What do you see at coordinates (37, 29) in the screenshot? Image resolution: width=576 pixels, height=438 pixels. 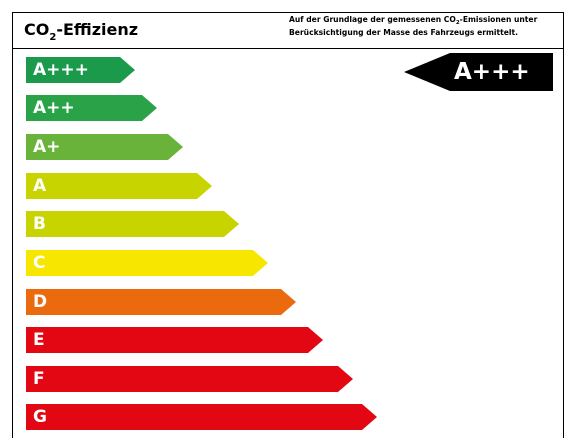 I see `title-prefix: CO` at bounding box center [37, 29].